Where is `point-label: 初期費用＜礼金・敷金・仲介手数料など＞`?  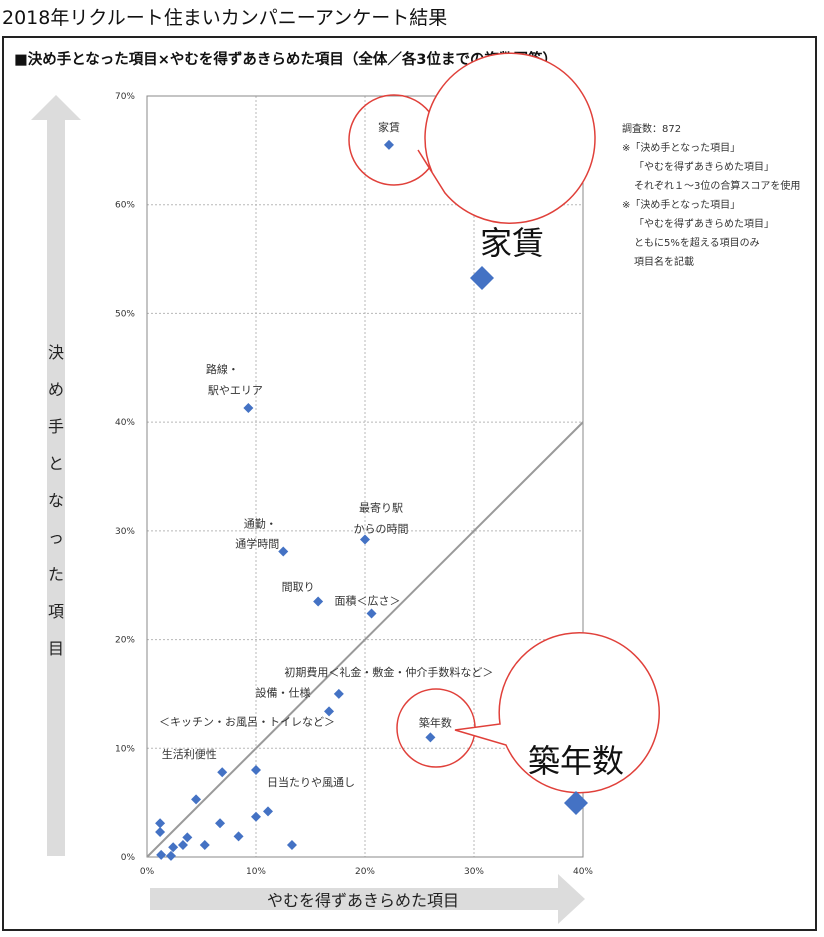 point-label: 初期費用＜礼金・敷金・仲介手数料など＞ is located at coordinates (388, 672).